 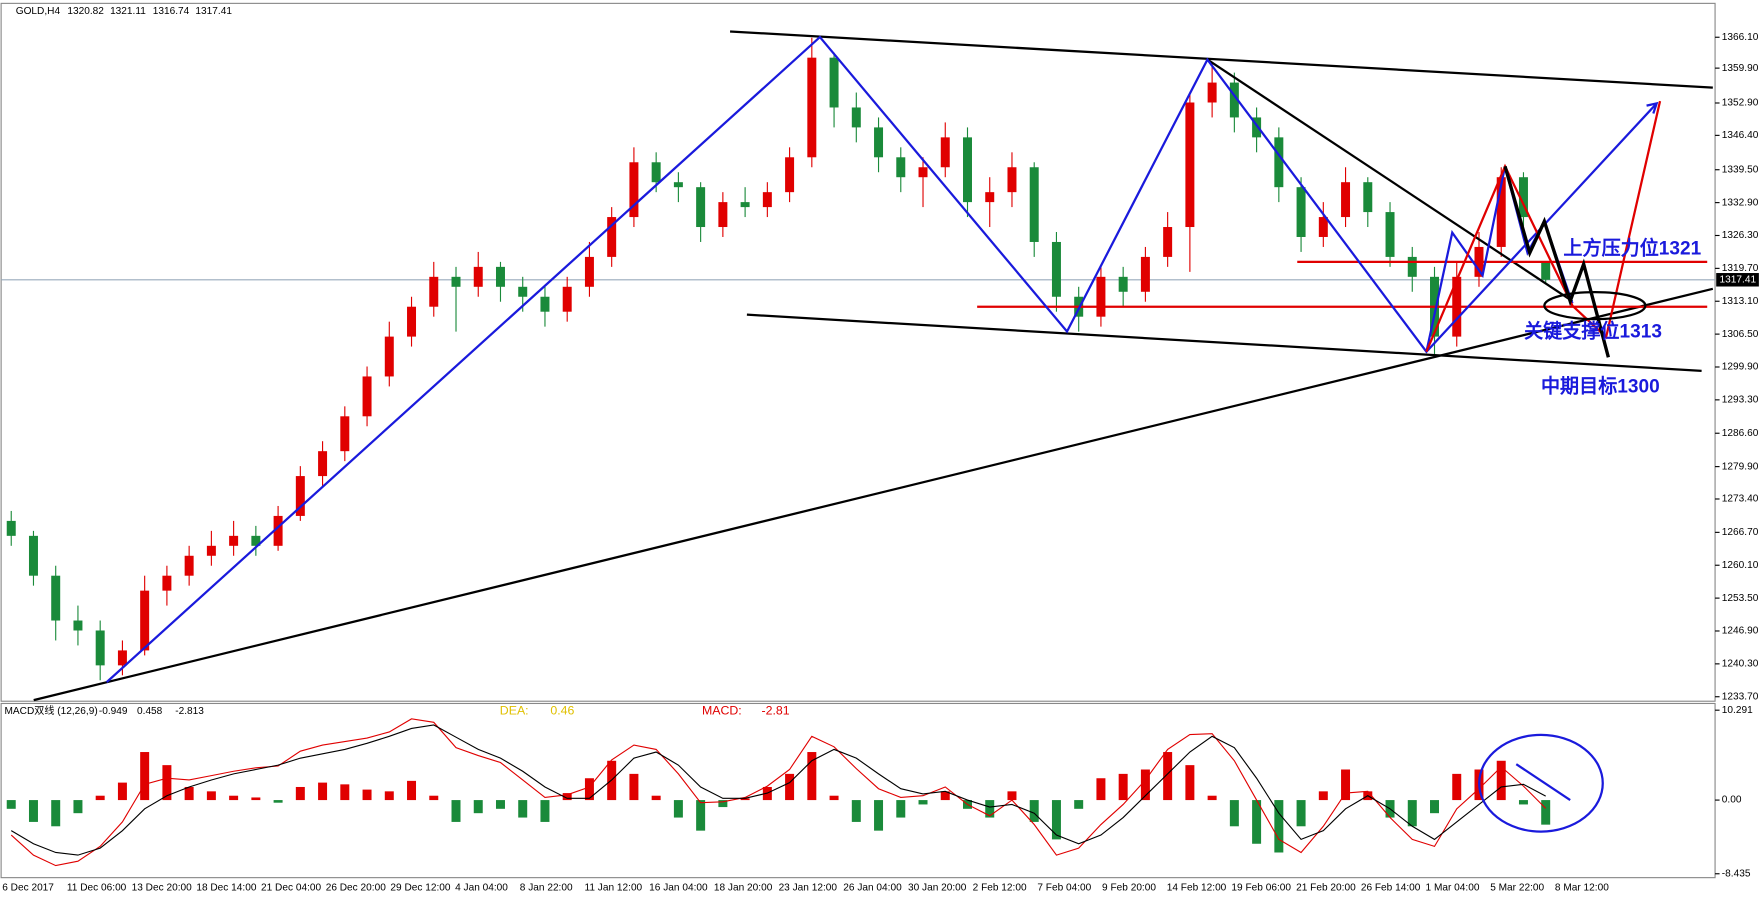 I want to click on x-tick-label: 7 Feb 04:00, so click(x=1064, y=887).